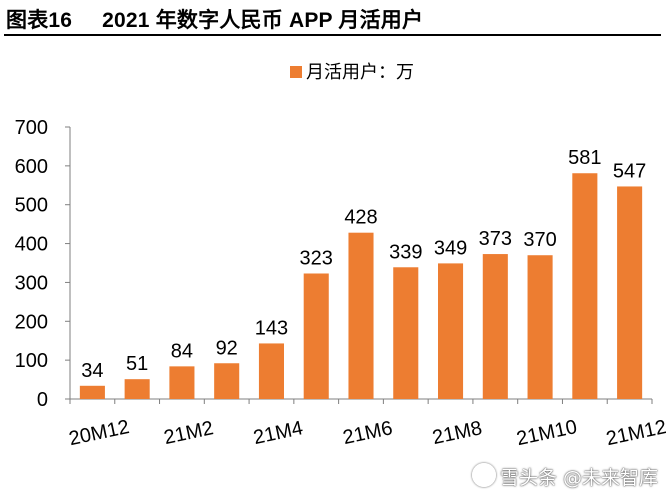 The width and height of the screenshot is (666, 496). I want to click on bar-value-label: 143, so click(271, 328).